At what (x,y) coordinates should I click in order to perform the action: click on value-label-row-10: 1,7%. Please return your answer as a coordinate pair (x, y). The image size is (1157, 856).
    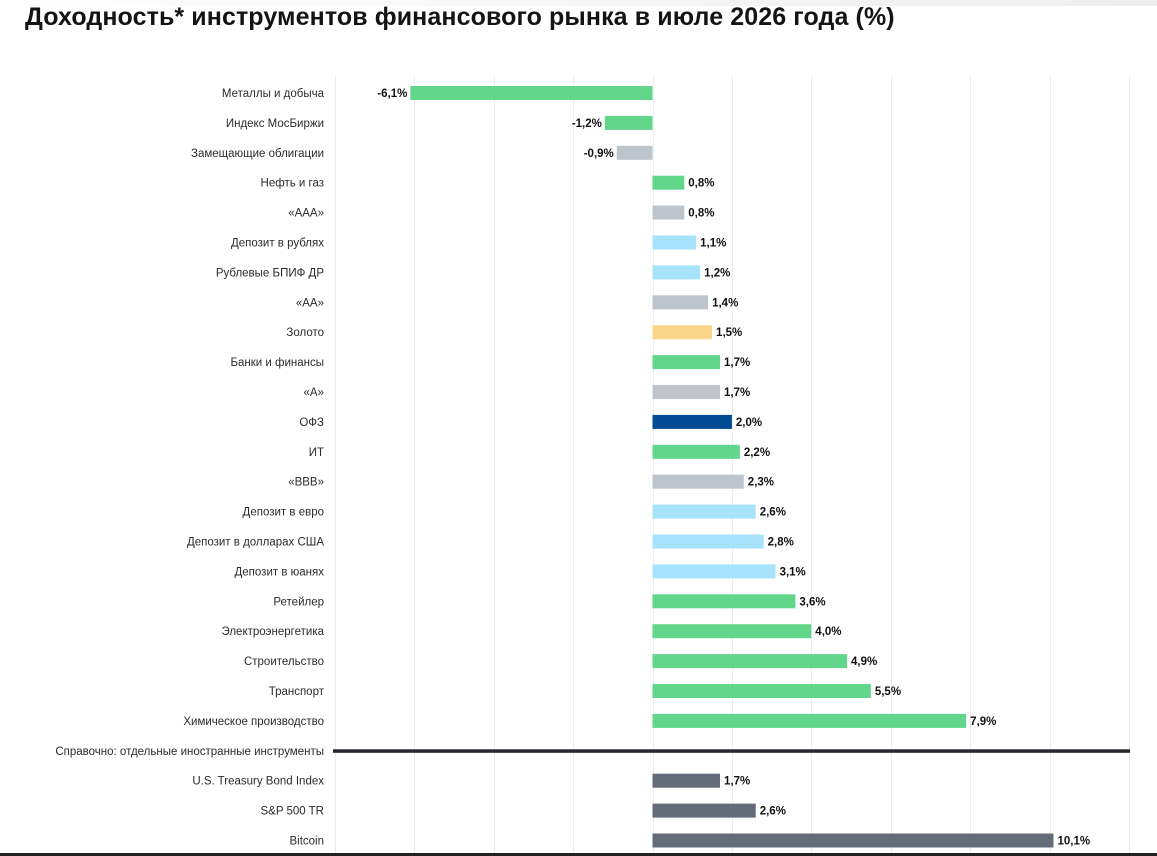
    Looking at the image, I should click on (737, 363).